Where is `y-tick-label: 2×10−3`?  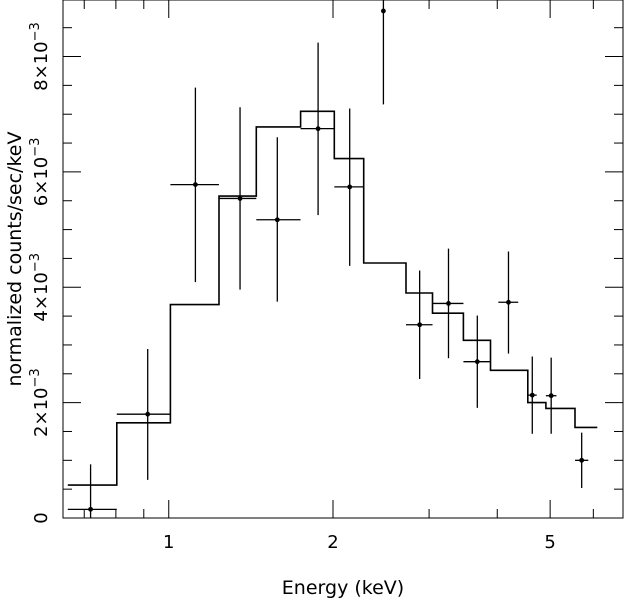
y-tick-label: 2×10−3 is located at coordinates (40, 402).